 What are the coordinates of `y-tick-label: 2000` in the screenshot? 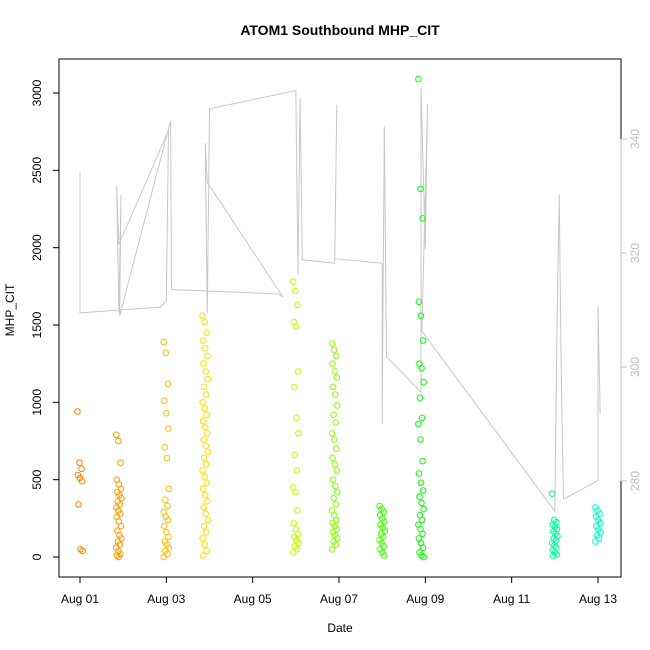 It's located at (37, 247).